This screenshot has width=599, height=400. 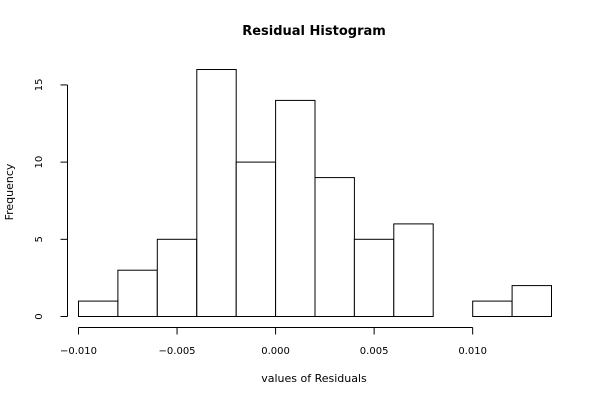 What do you see at coordinates (472, 351) in the screenshot?
I see `x-tick-label-4: 0.010` at bounding box center [472, 351].